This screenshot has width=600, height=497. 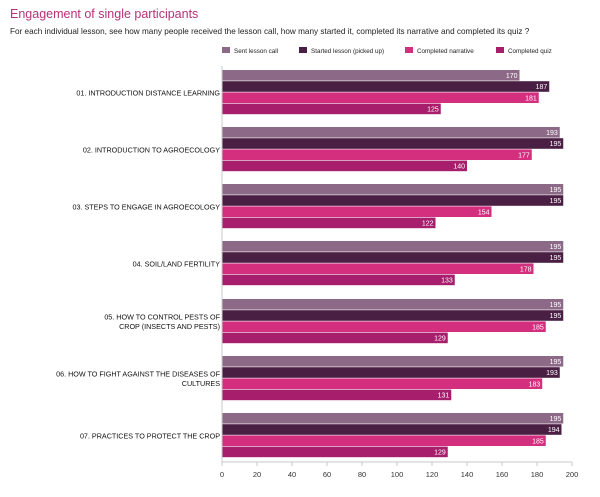 What do you see at coordinates (526, 269) in the screenshot?
I see `data-label: 178` at bounding box center [526, 269].